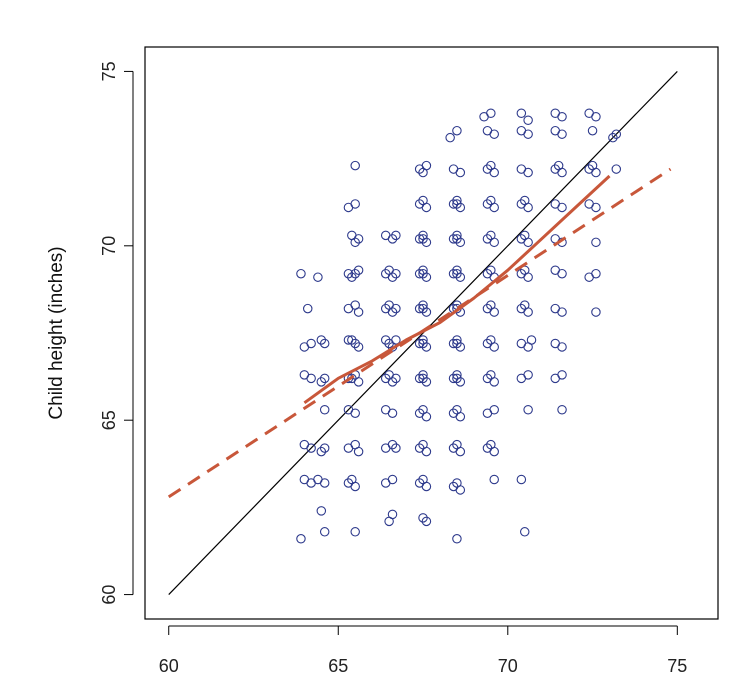  What do you see at coordinates (338, 666) in the screenshot?
I see `x-tick-label: 65` at bounding box center [338, 666].